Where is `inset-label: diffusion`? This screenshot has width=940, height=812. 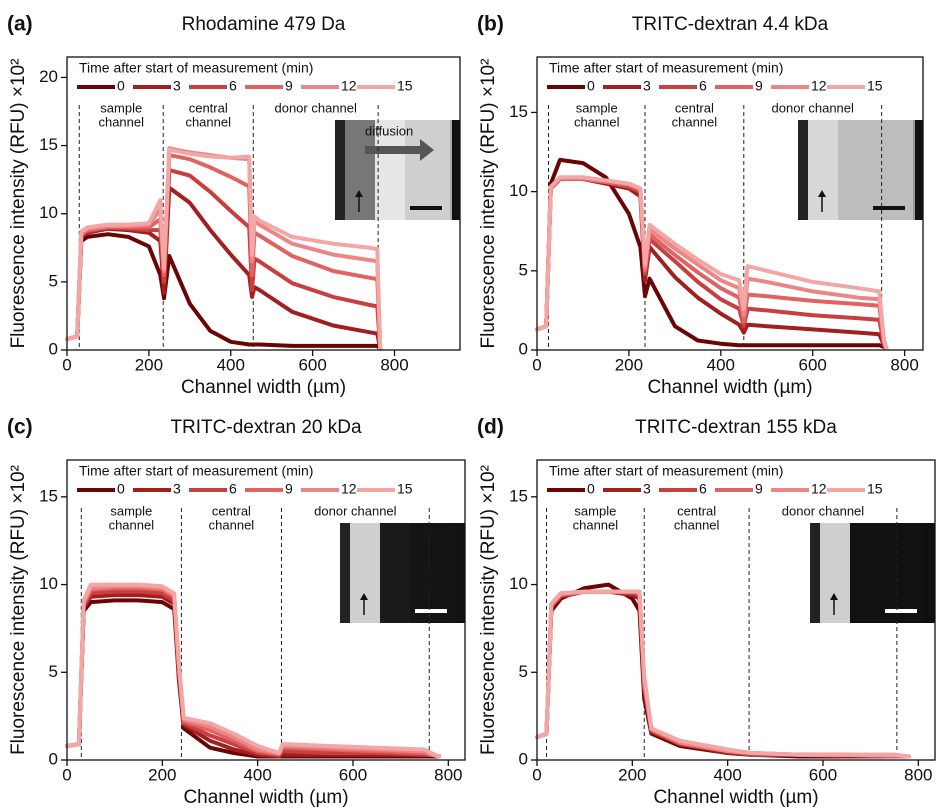
inset-label: diffusion is located at coordinates (389, 130).